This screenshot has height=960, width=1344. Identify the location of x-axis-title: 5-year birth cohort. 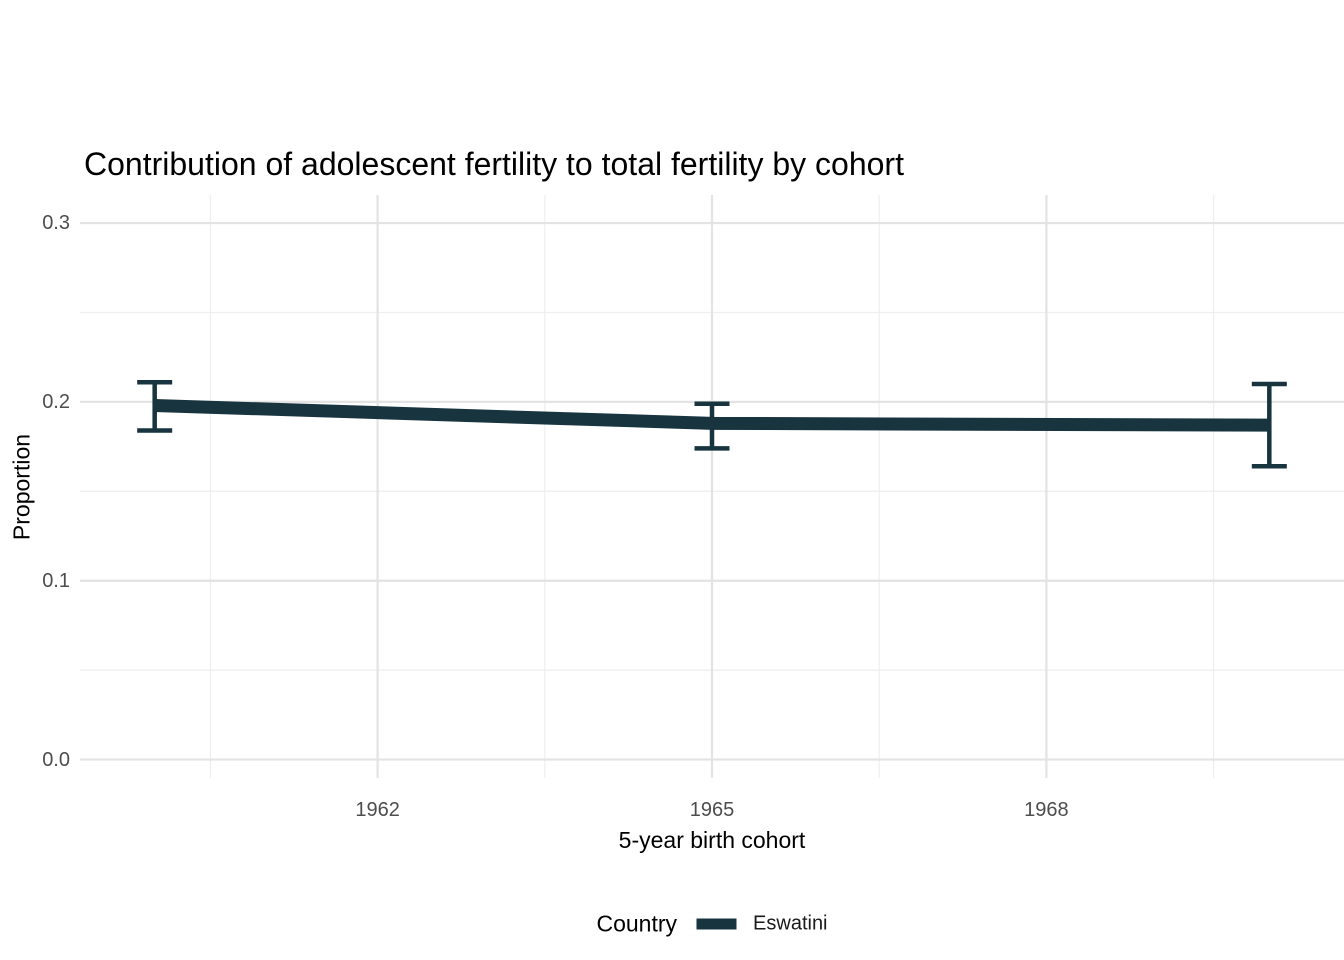
(712, 840).